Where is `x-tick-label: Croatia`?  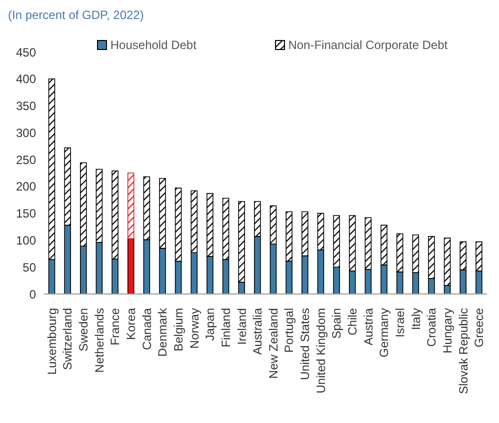 x-tick-label: Croatia is located at coordinates (431, 327).